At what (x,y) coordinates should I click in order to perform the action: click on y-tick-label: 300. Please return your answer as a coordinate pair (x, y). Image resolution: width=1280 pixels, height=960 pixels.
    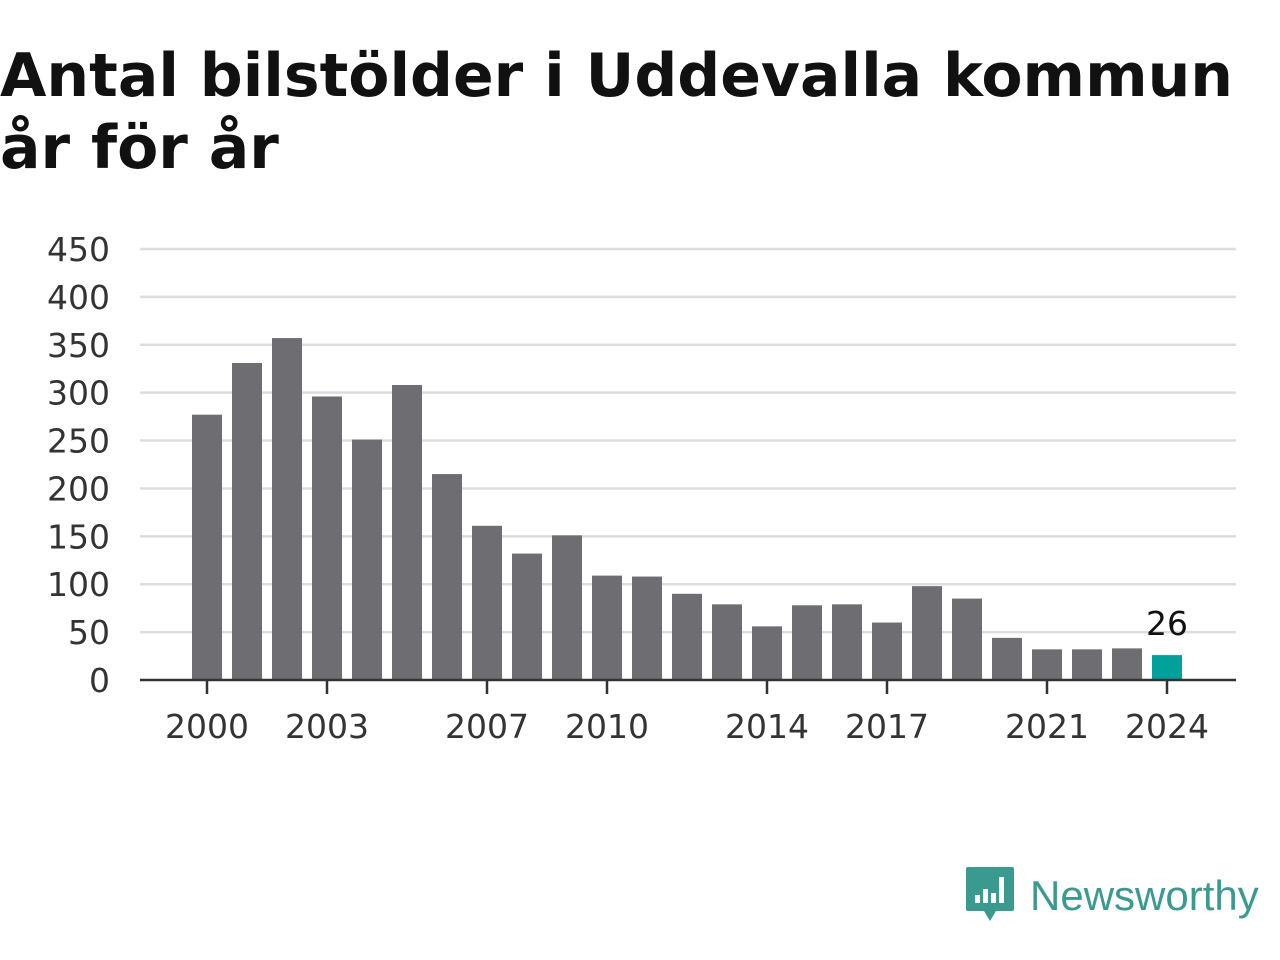
    Looking at the image, I should click on (78, 393).